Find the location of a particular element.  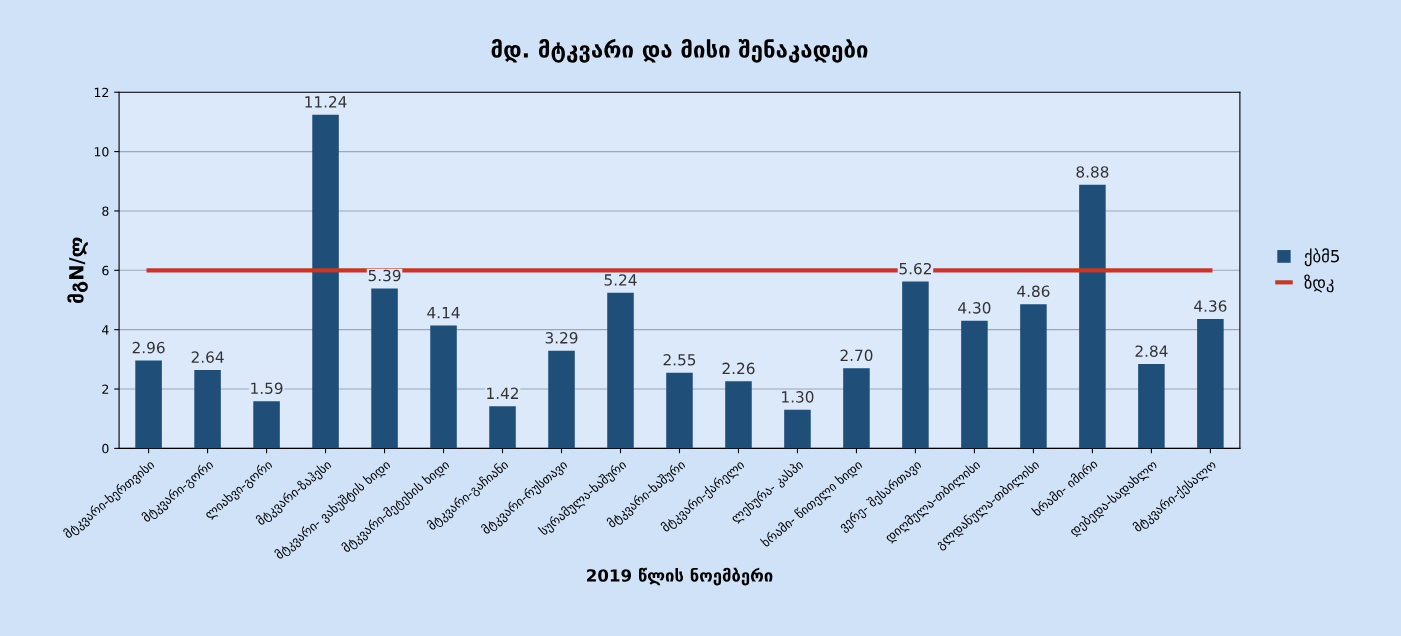

data-label: 4.14 is located at coordinates (443, 313).